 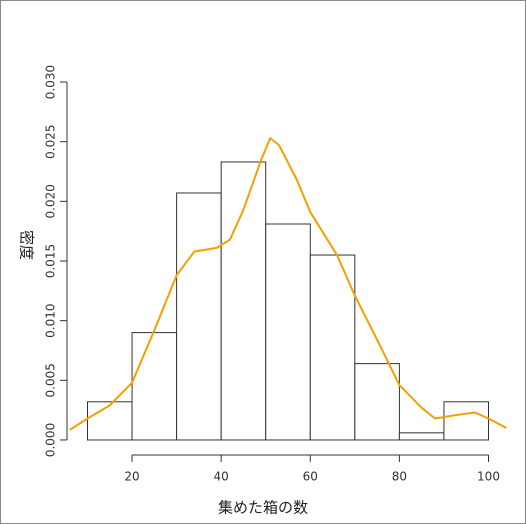 What do you see at coordinates (263, 508) in the screenshot?
I see `x-axis-label: 集めた箱の数` at bounding box center [263, 508].